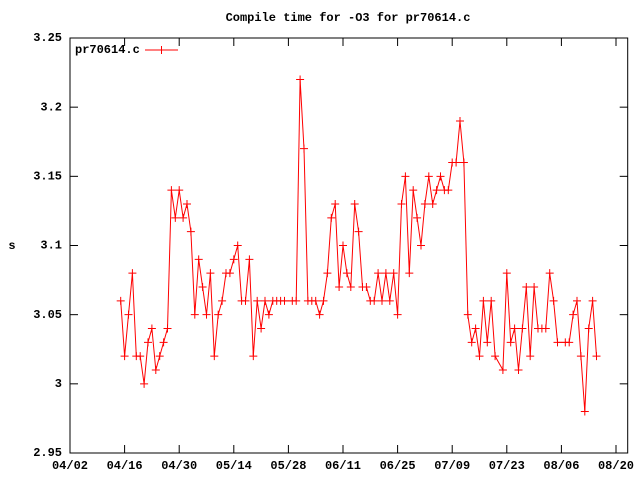 The image size is (640, 480). Describe the element at coordinates (452, 466) in the screenshot. I see `x-tick-label: 07/09` at that location.